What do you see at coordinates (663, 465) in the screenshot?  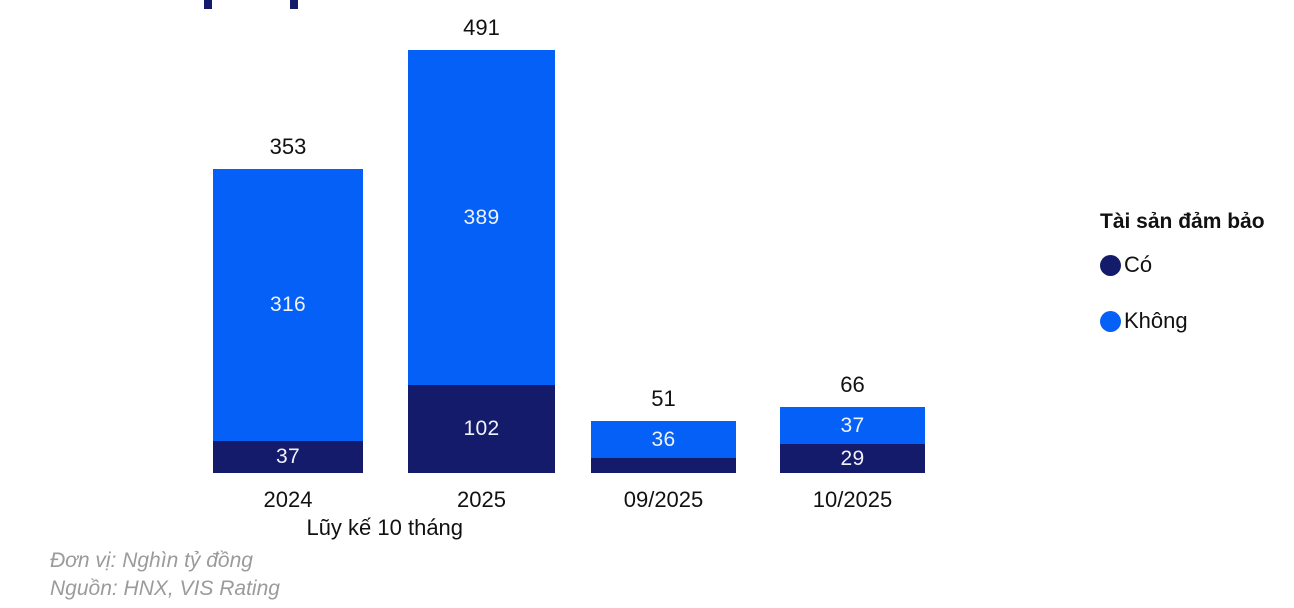 I see `bar-segment-co-09/2025` at bounding box center [663, 465].